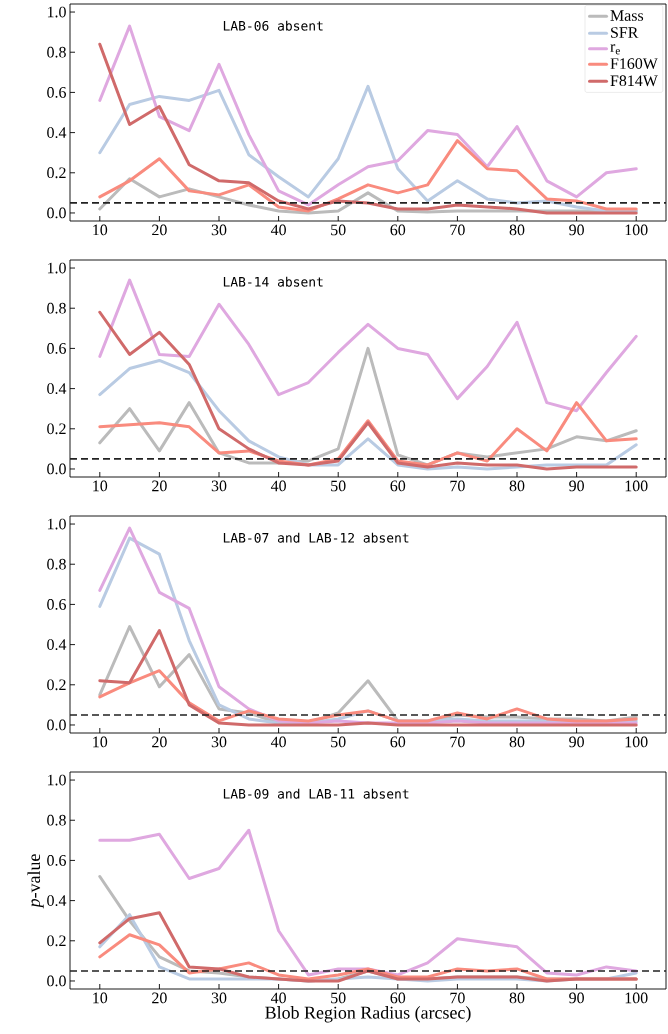 The width and height of the screenshot is (668, 1034). What do you see at coordinates (35, 881) in the screenshot?
I see `y-axis-title: p-value` at bounding box center [35, 881].